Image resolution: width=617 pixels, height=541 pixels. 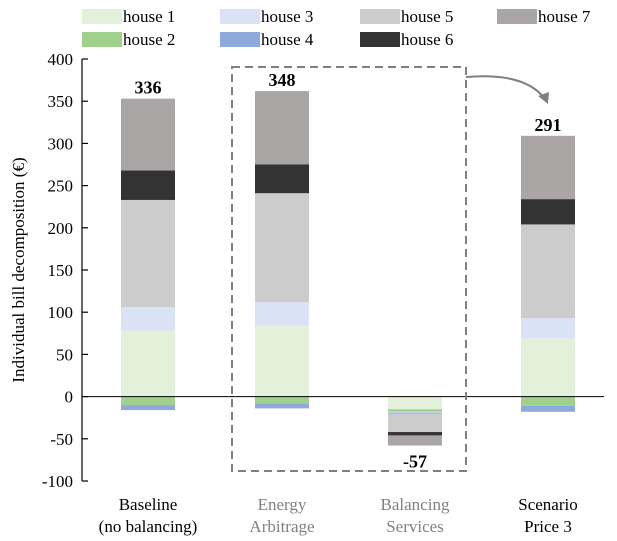 I want to click on total-label: -57, so click(x=415, y=462).